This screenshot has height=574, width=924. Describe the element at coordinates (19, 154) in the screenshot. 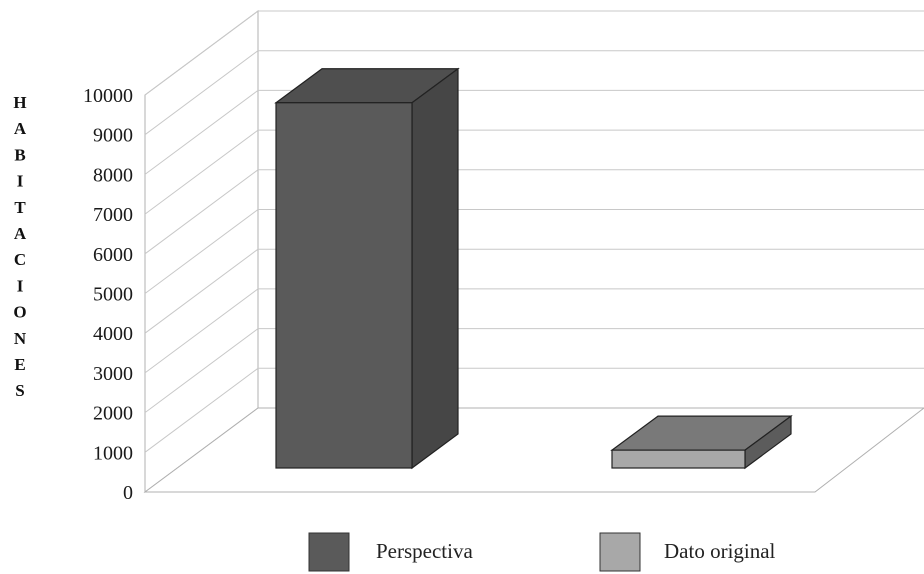

I see `y-axis-label-letter: B` at that location.